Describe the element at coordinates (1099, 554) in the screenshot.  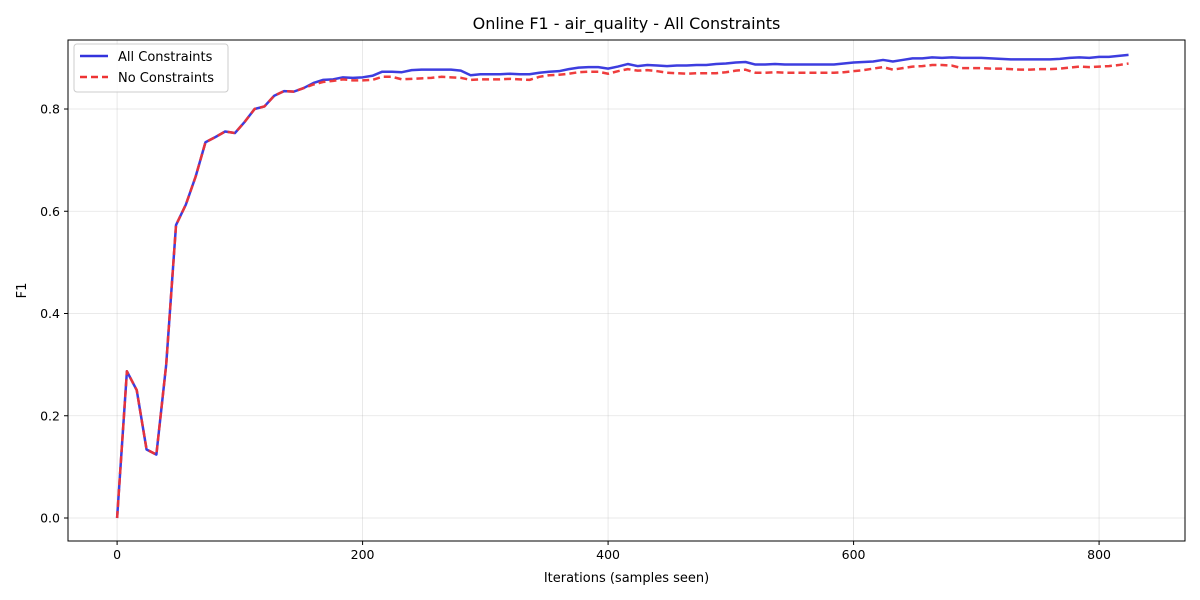
I see `x-tick-label: 800` at that location.